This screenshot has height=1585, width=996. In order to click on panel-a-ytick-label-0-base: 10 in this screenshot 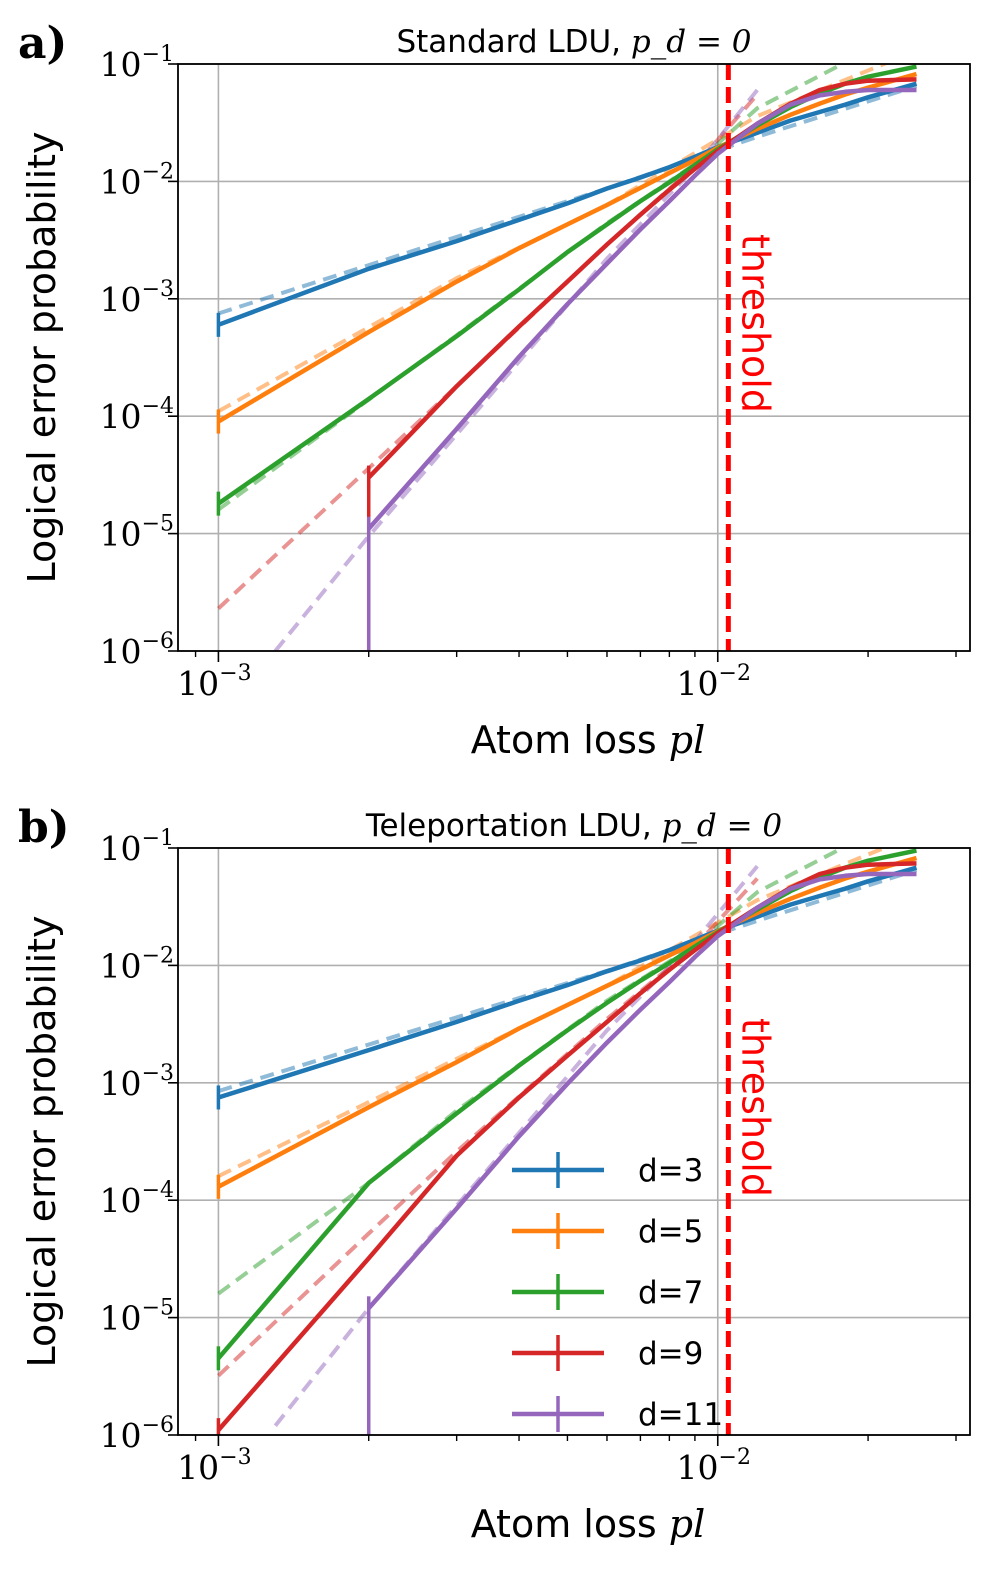, I will do `click(121, 64)`.